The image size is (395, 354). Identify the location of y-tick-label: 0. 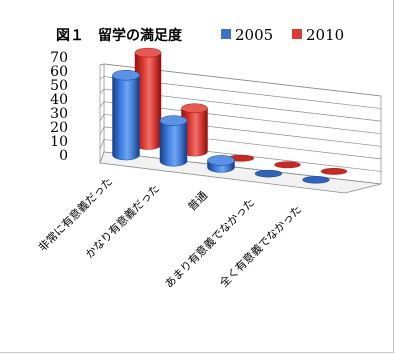
(63, 156).